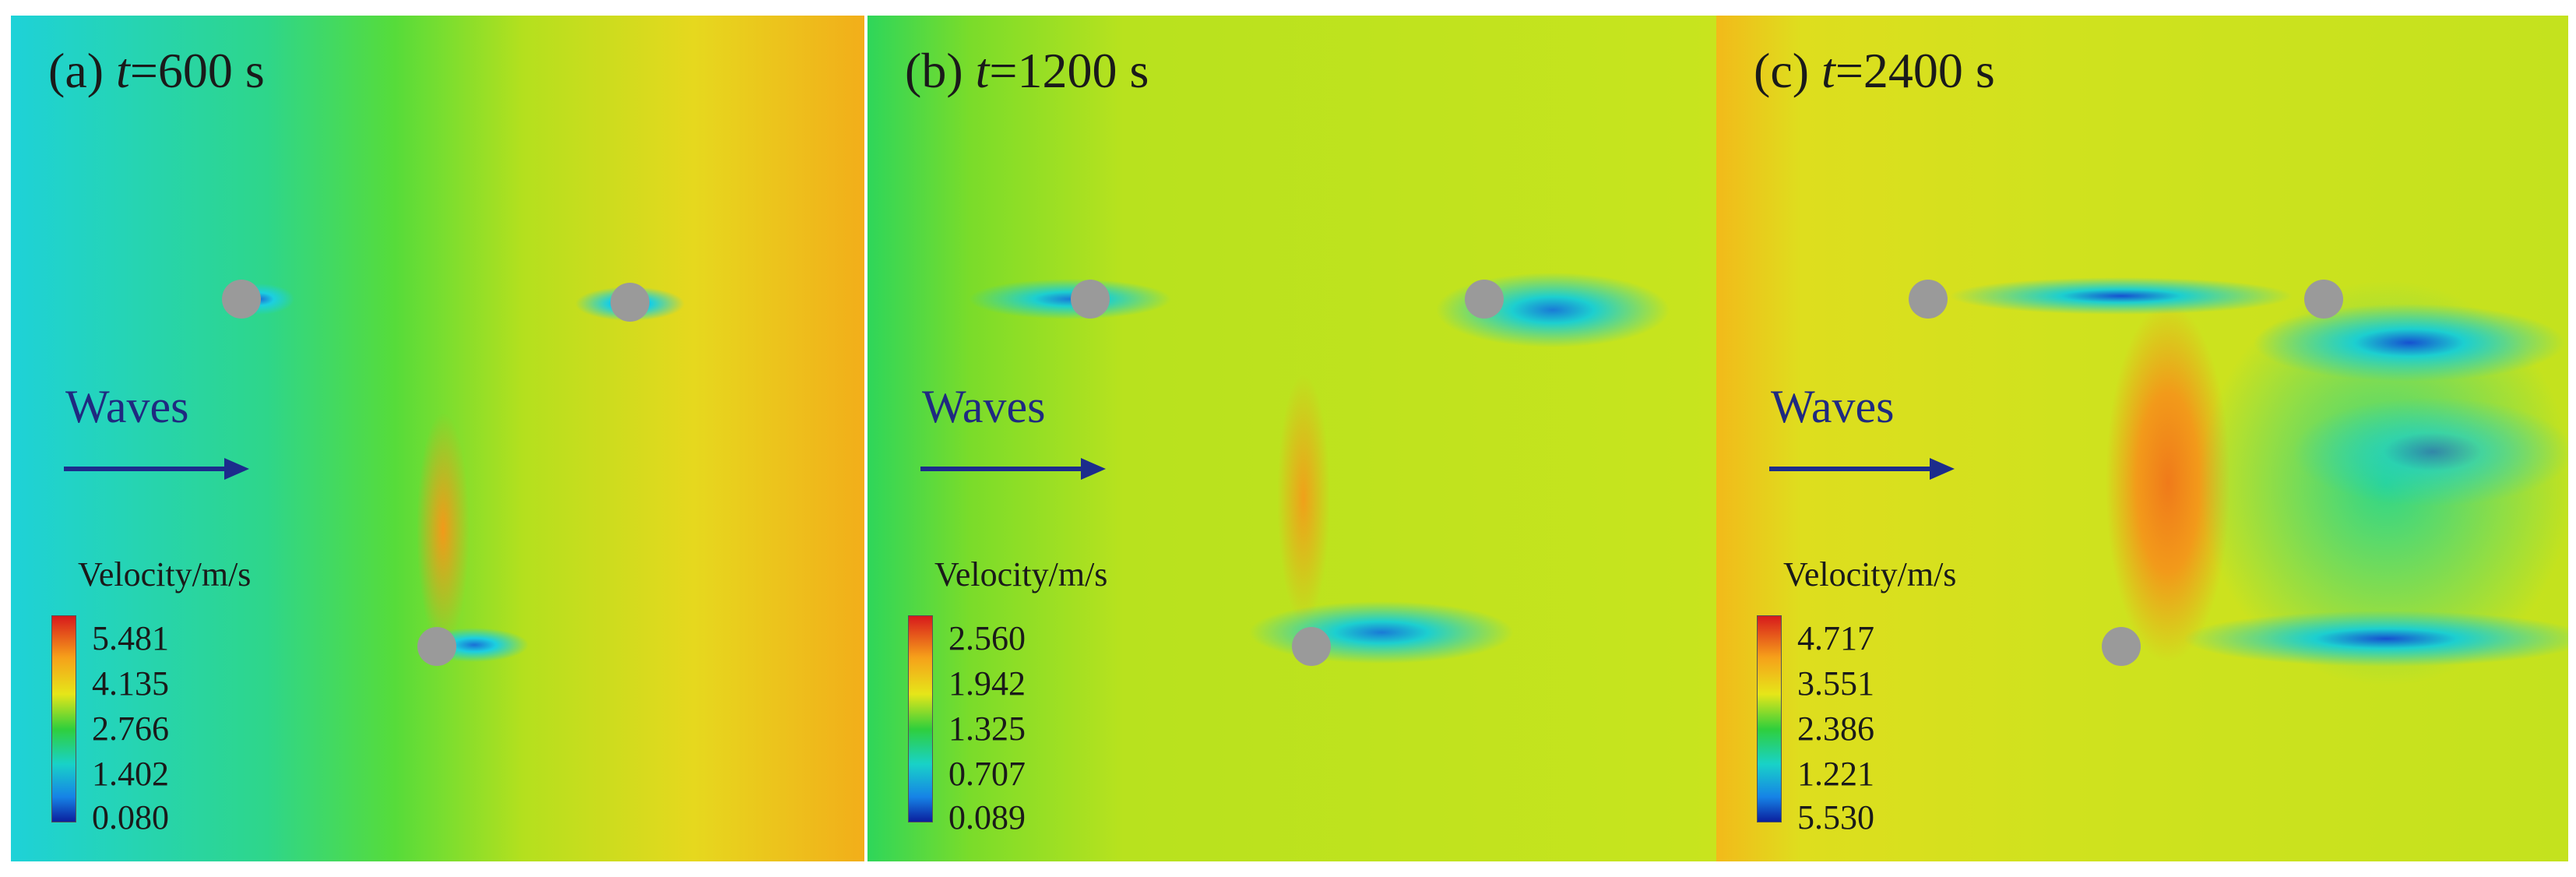  Describe the element at coordinates (130, 729) in the screenshot. I see `colorbar-tick: 2.766` at that location.